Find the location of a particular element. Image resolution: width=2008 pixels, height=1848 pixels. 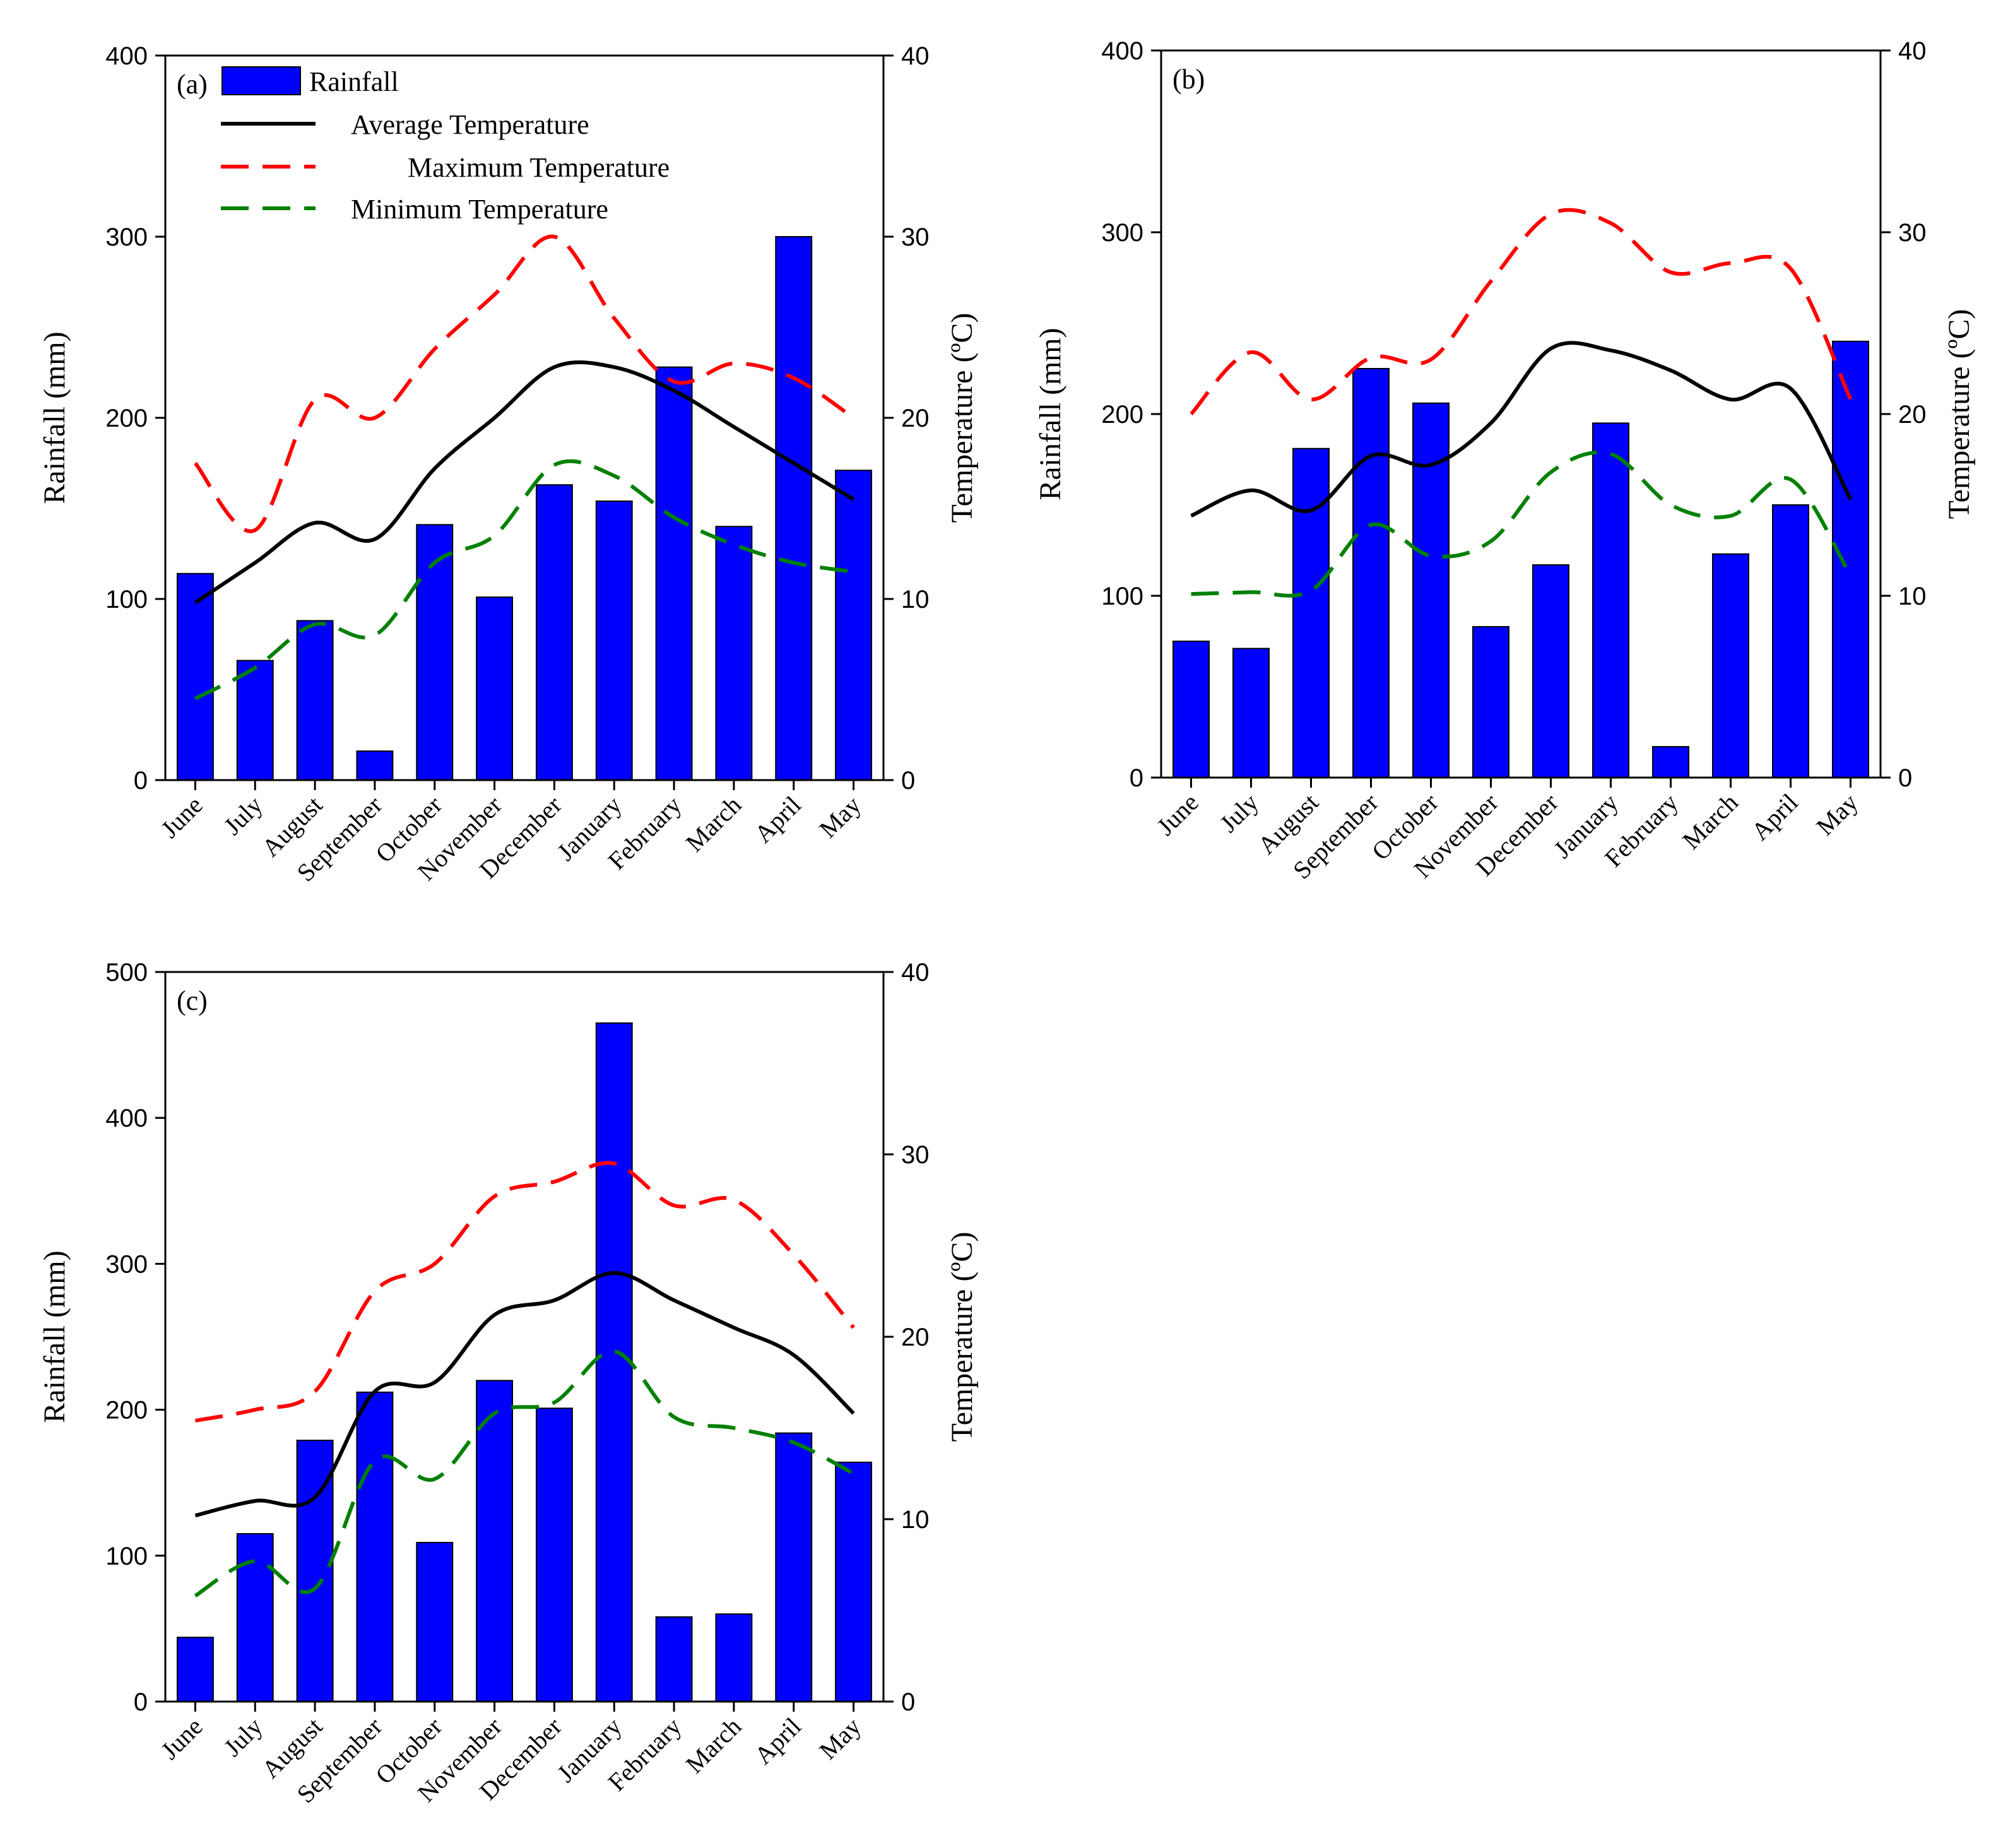

legend-swatch-rainfall is located at coordinates (261, 80).